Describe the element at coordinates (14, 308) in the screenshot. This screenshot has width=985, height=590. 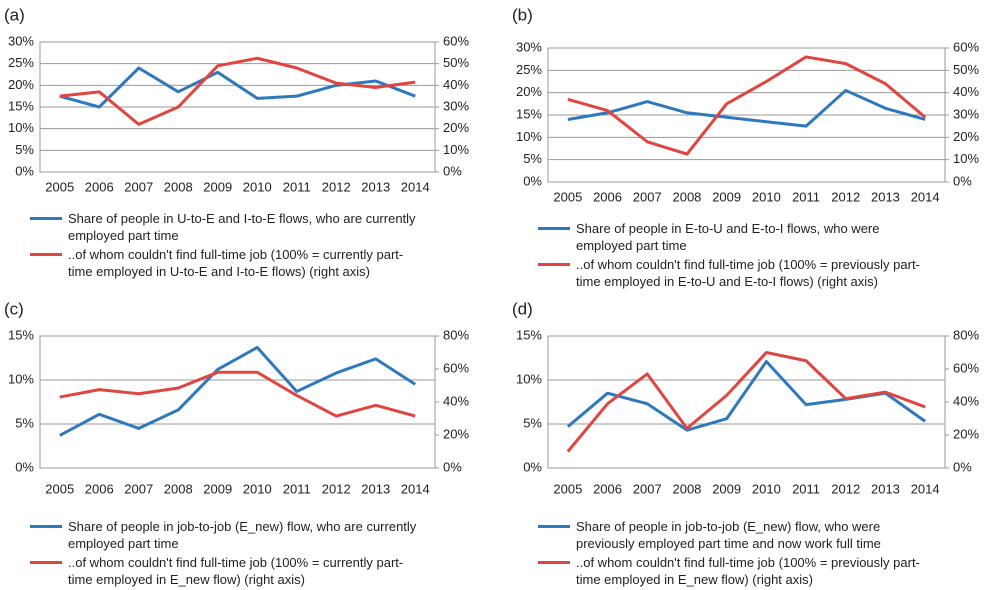
I see `panel-label: (c)` at that location.